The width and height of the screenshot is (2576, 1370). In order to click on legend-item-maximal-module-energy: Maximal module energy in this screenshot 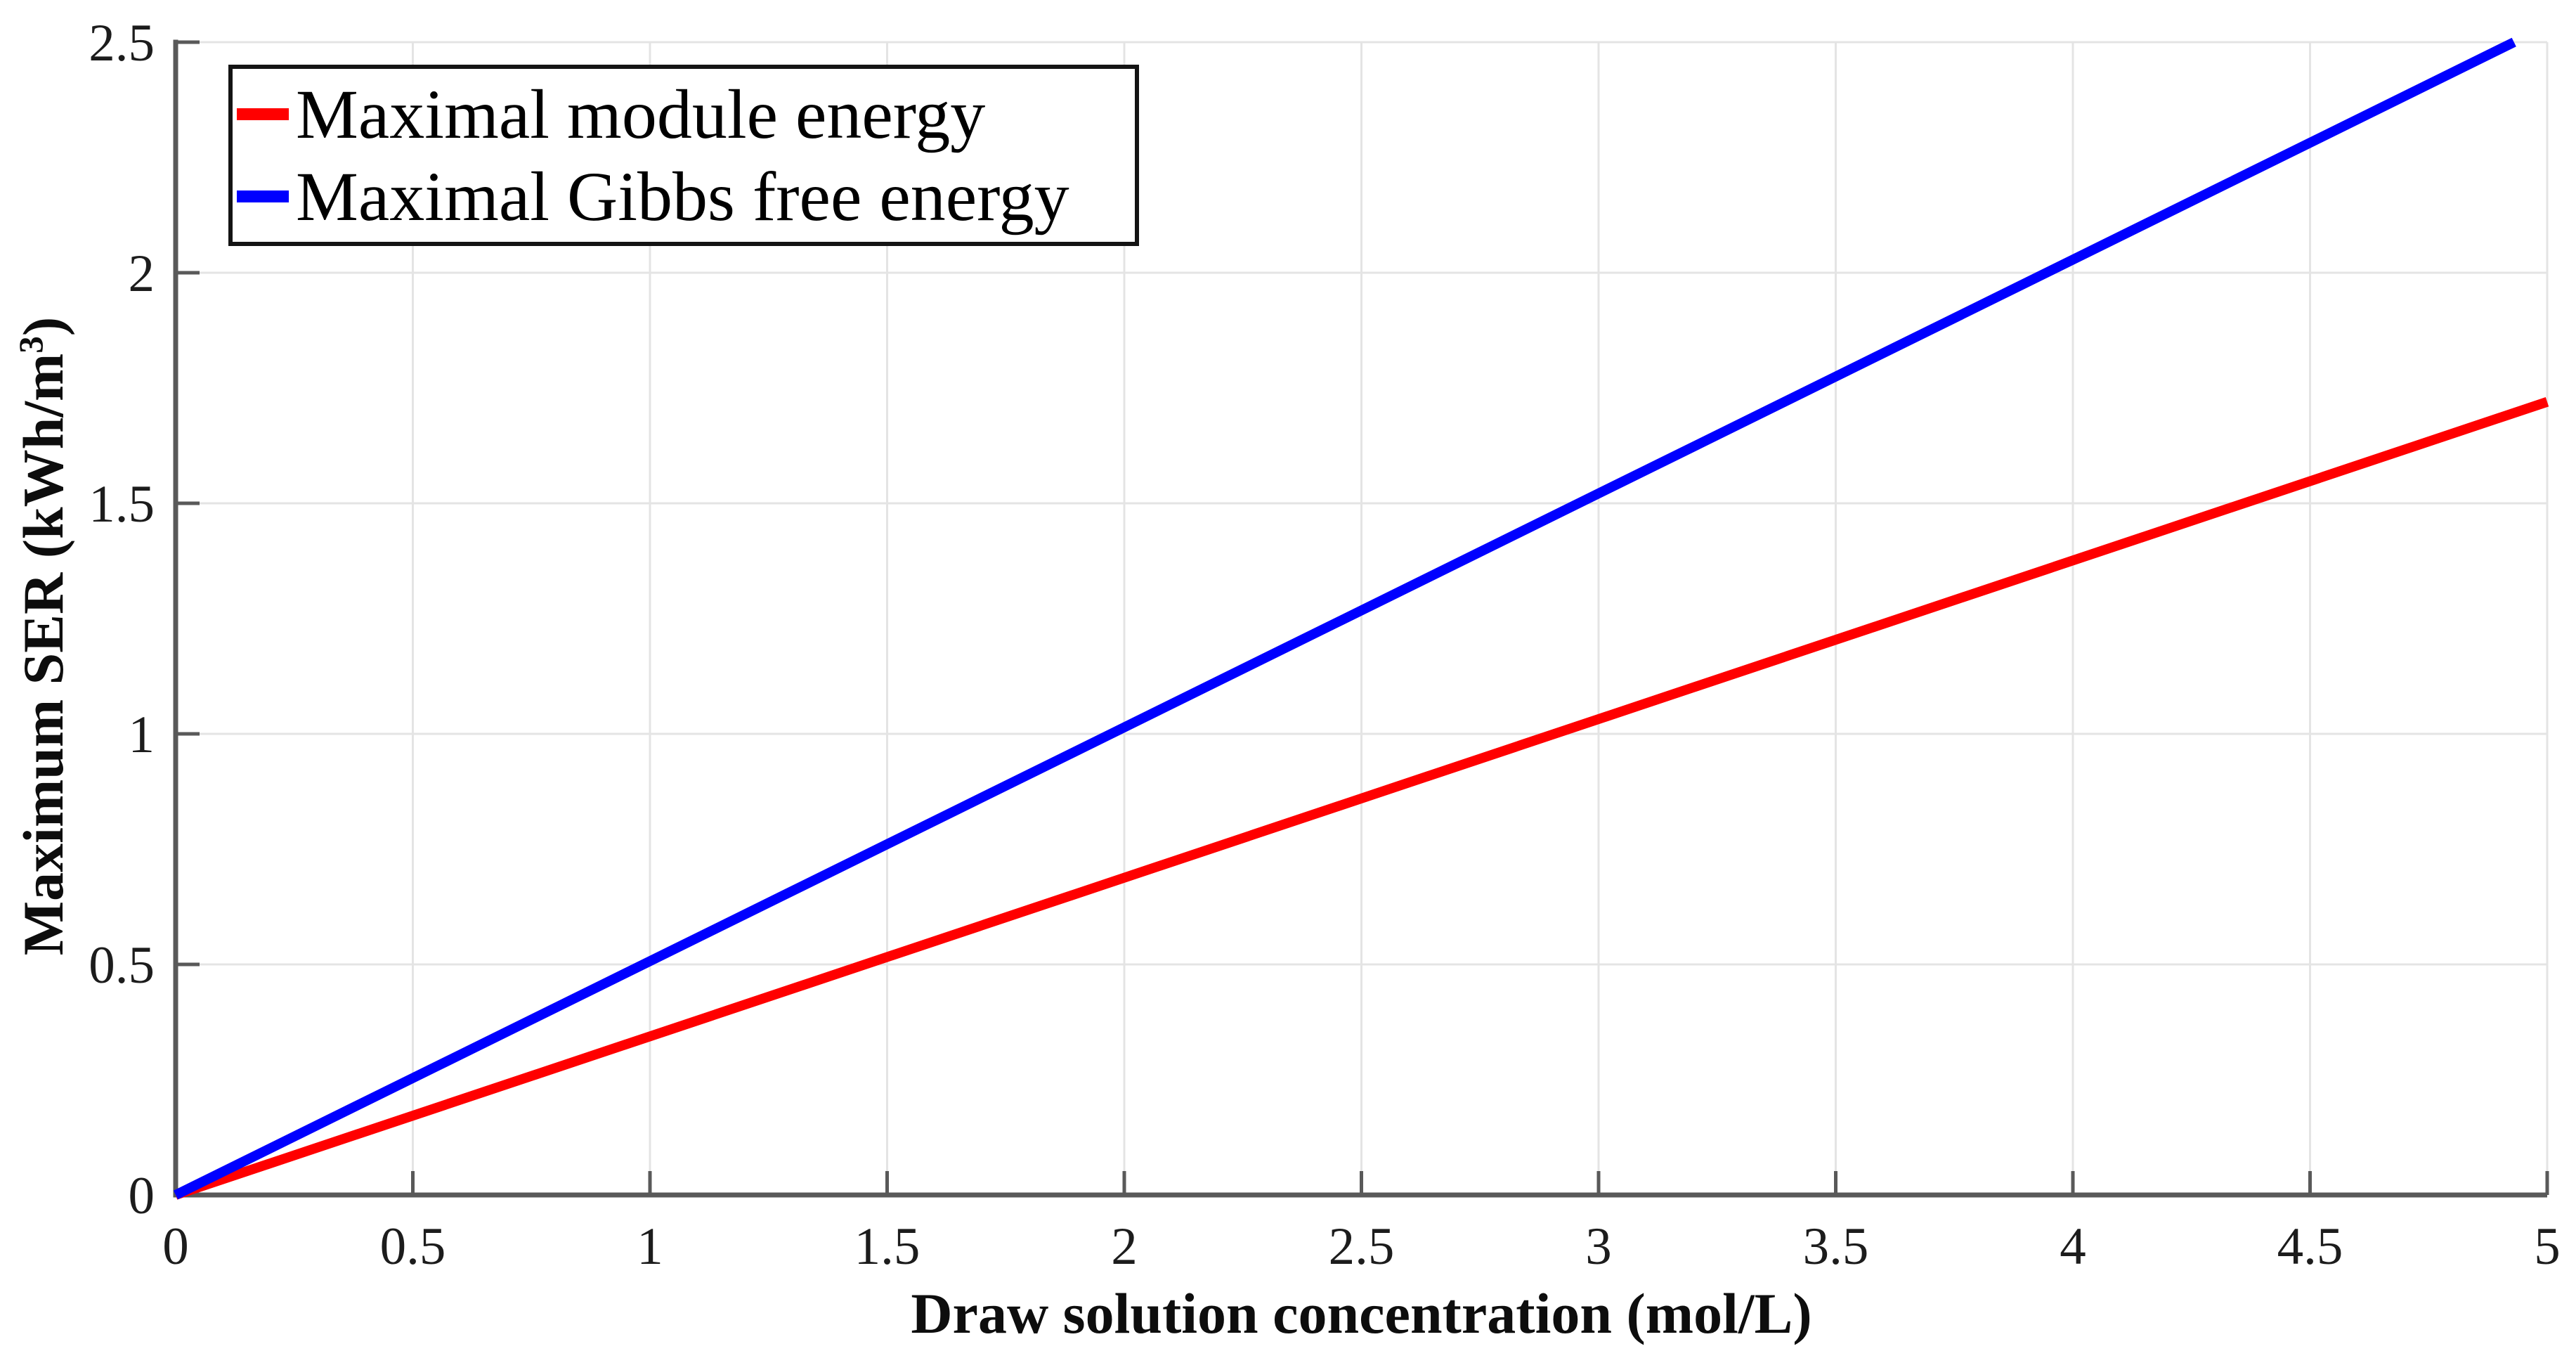, I will do `click(686, 114)`.